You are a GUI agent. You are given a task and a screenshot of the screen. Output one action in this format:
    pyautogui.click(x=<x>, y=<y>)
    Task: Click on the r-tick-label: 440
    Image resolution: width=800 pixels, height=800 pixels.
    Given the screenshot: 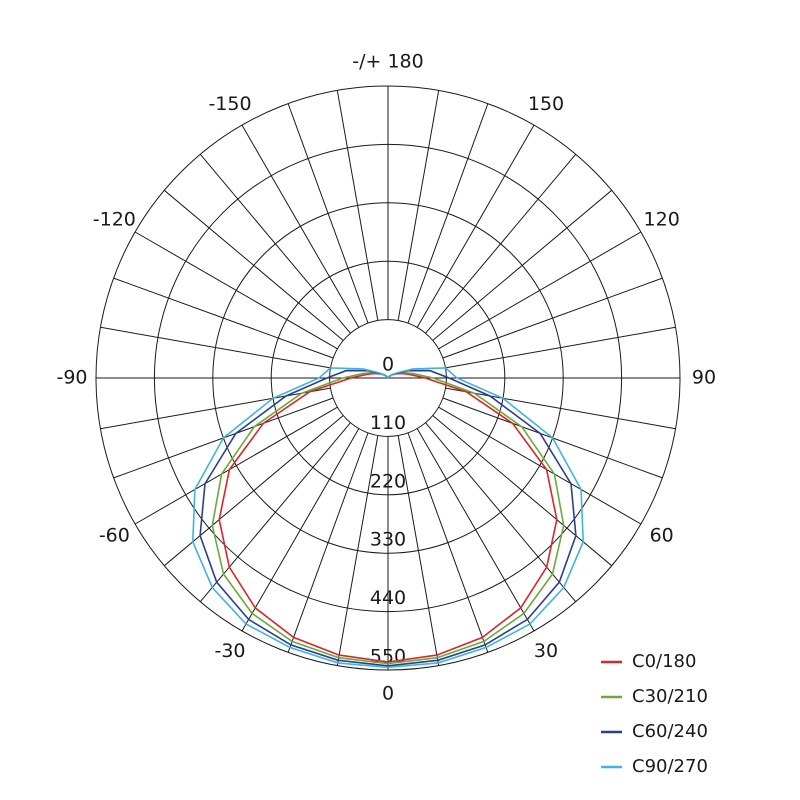 What is the action you would take?
    pyautogui.click(x=388, y=598)
    